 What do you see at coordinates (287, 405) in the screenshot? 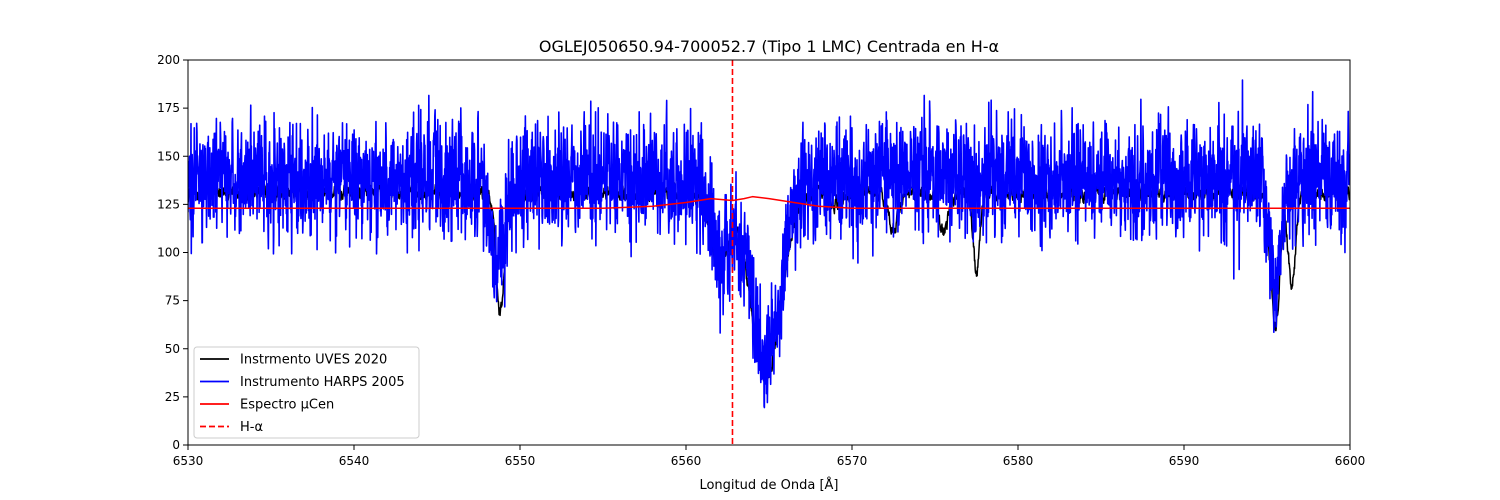
I see `legend-label-2: Espectro μCen` at bounding box center [287, 405].